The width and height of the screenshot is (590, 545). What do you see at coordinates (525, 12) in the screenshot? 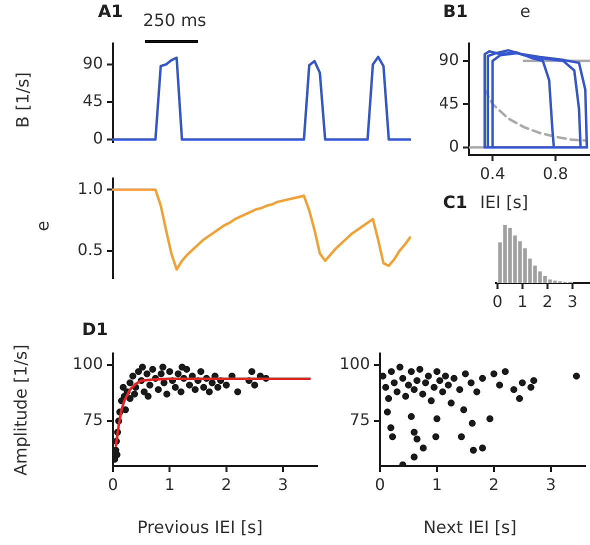
I see `x-axis-title: e` at bounding box center [525, 12].